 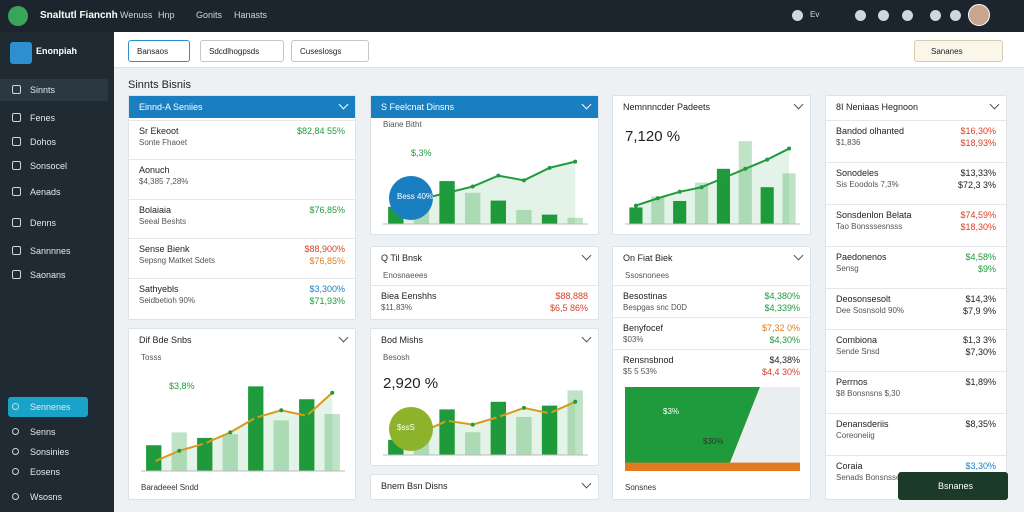 What do you see at coordinates (411, 198) in the screenshot?
I see `chart-circle: Bess 40%` at bounding box center [411, 198].